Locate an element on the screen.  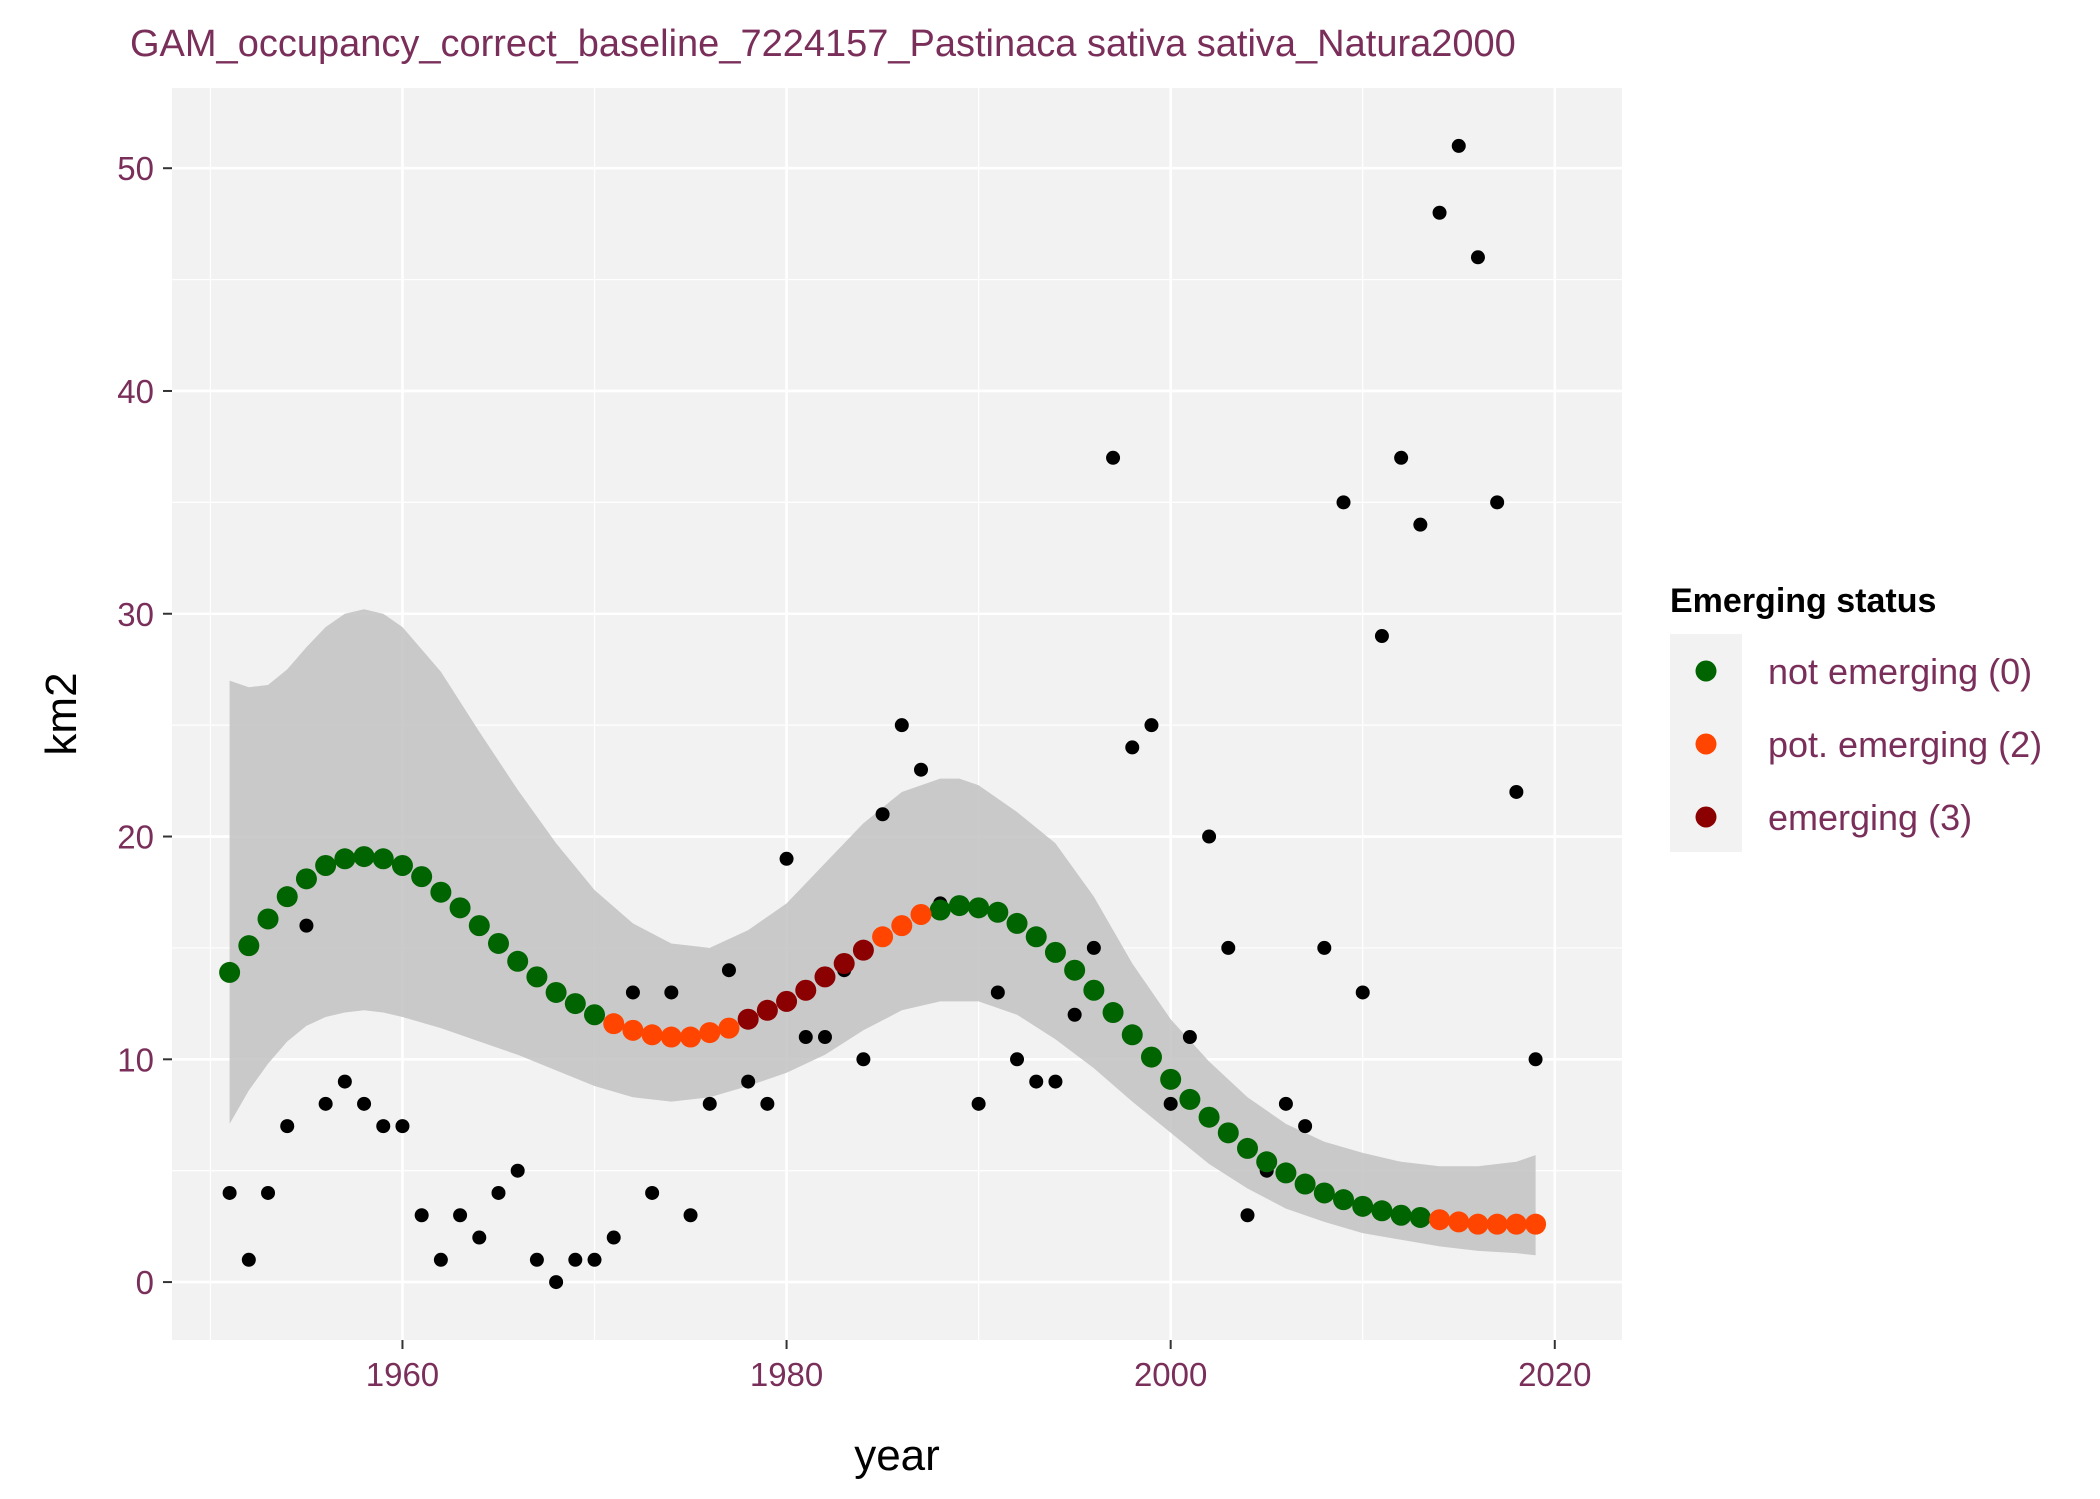
x-tick-label: 1980 is located at coordinates (786, 1374).